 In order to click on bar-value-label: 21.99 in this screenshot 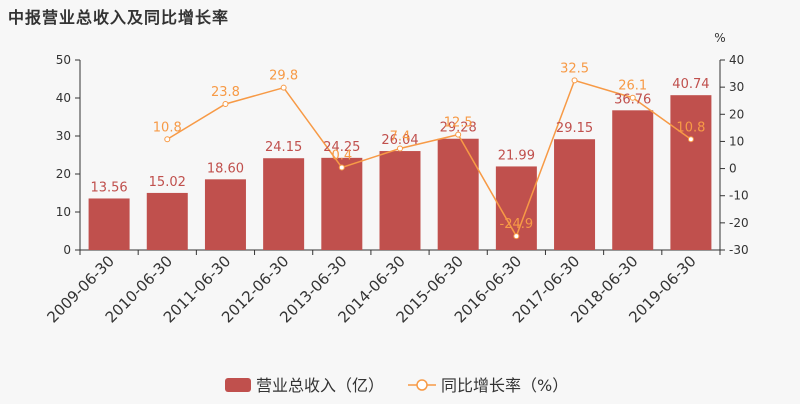, I will do `click(516, 155)`.